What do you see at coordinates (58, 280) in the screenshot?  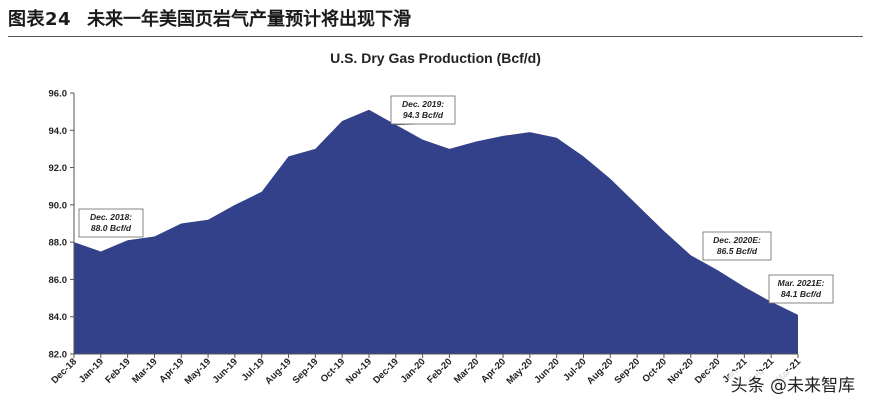 I see `y-tick-label: 86.0` at bounding box center [58, 280].